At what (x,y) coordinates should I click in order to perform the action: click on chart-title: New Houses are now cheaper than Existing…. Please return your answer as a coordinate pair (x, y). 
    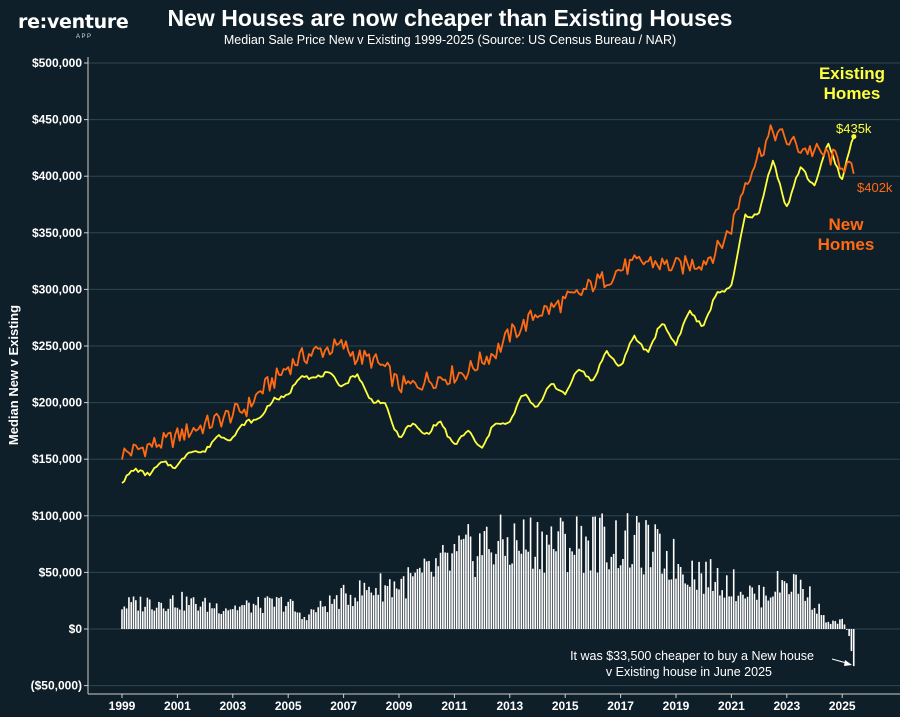
    Looking at the image, I should click on (450, 18).